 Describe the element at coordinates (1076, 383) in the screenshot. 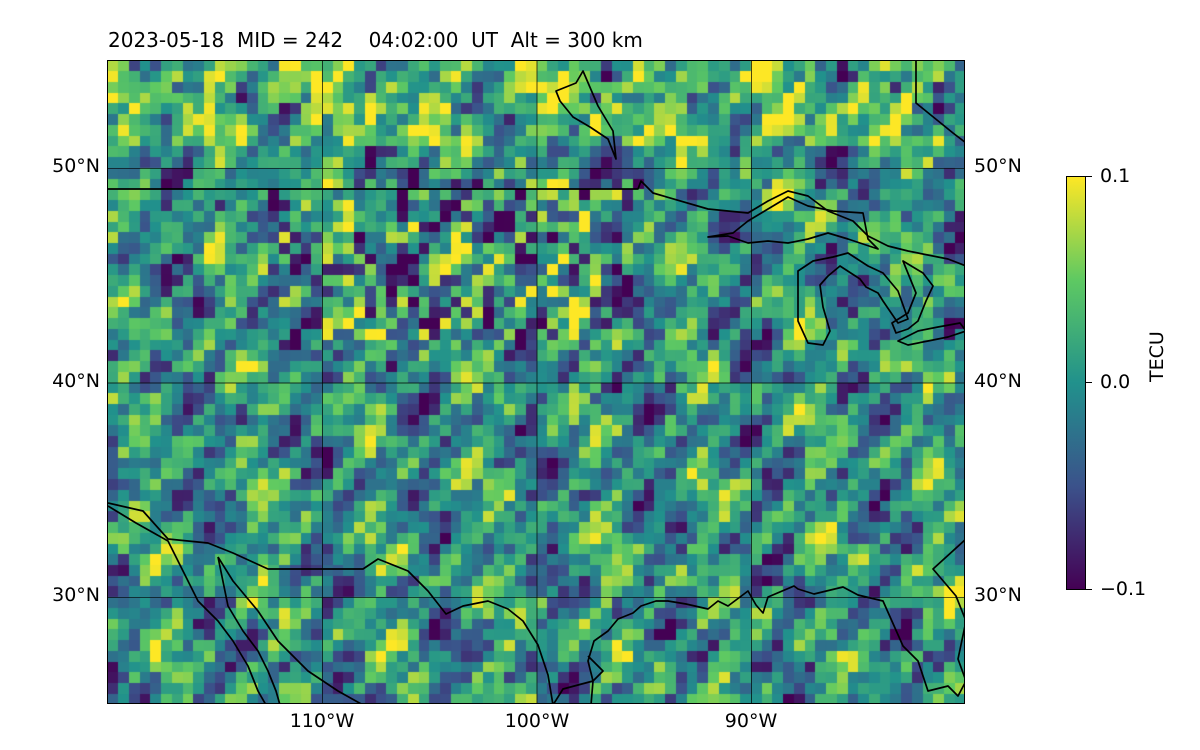

I see `colorbar` at that location.